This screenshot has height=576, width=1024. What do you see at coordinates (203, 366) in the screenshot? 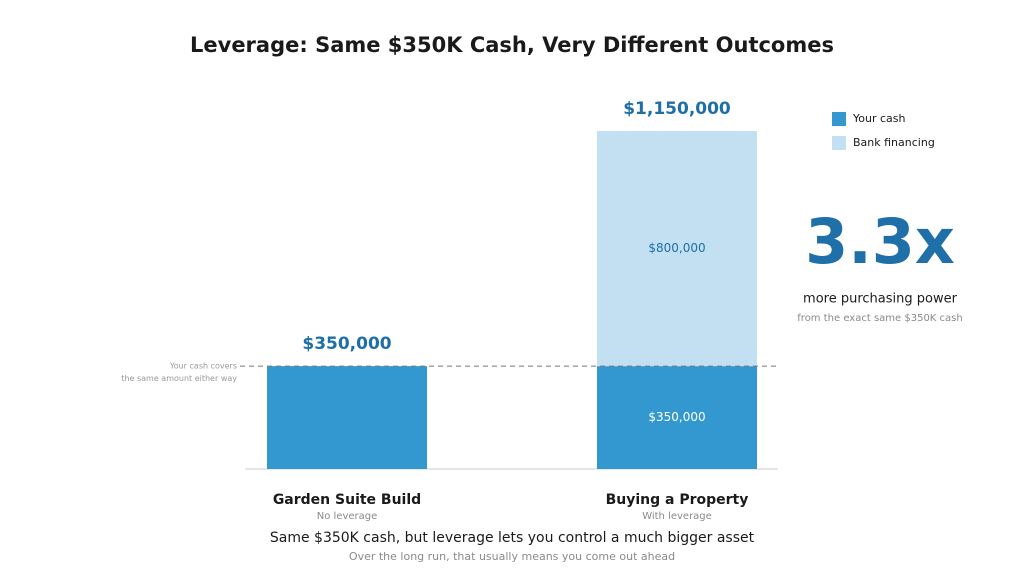
I see `reference-label: Your cash covers` at bounding box center [203, 366].